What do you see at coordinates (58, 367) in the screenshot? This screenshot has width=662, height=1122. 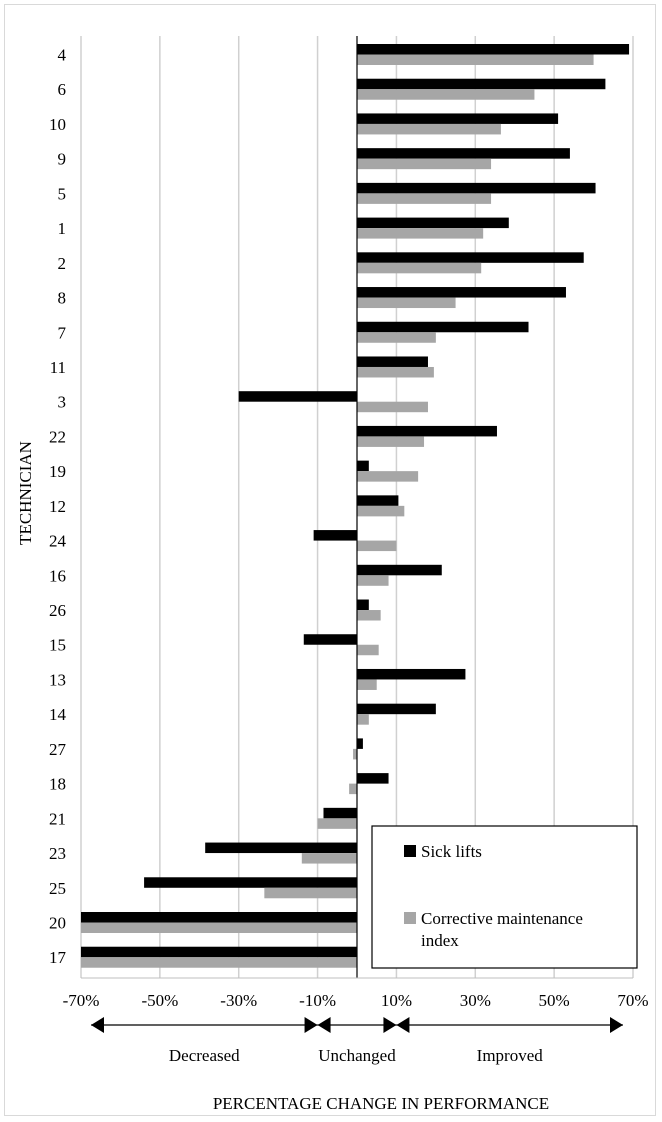 I see `category-label: 11` at bounding box center [58, 367].